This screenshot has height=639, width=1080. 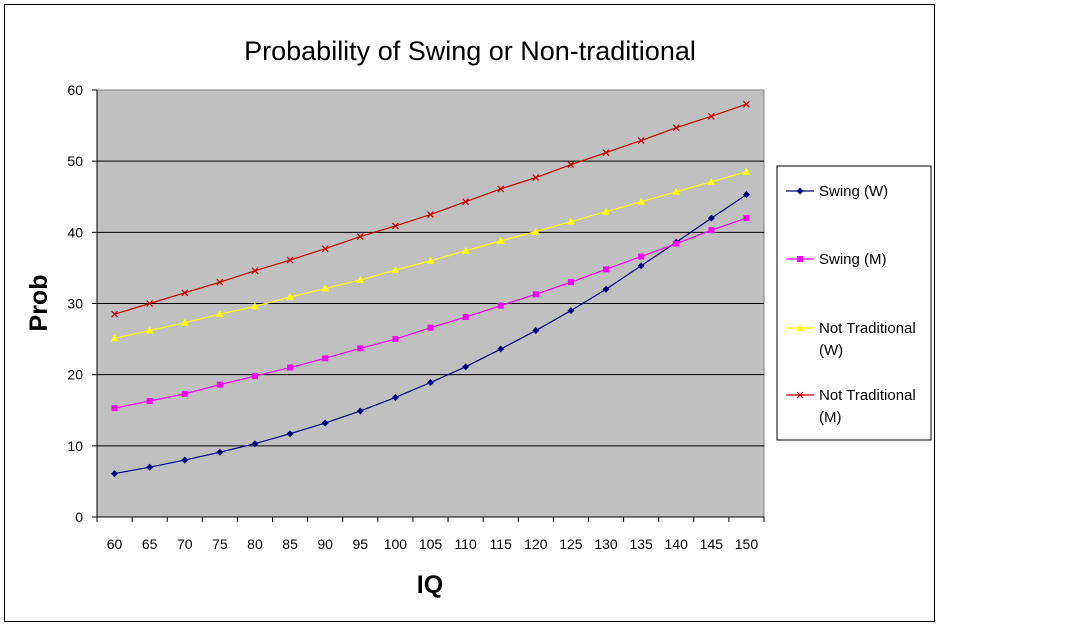 What do you see at coordinates (290, 544) in the screenshot?
I see `x-tick-label: 85` at bounding box center [290, 544].